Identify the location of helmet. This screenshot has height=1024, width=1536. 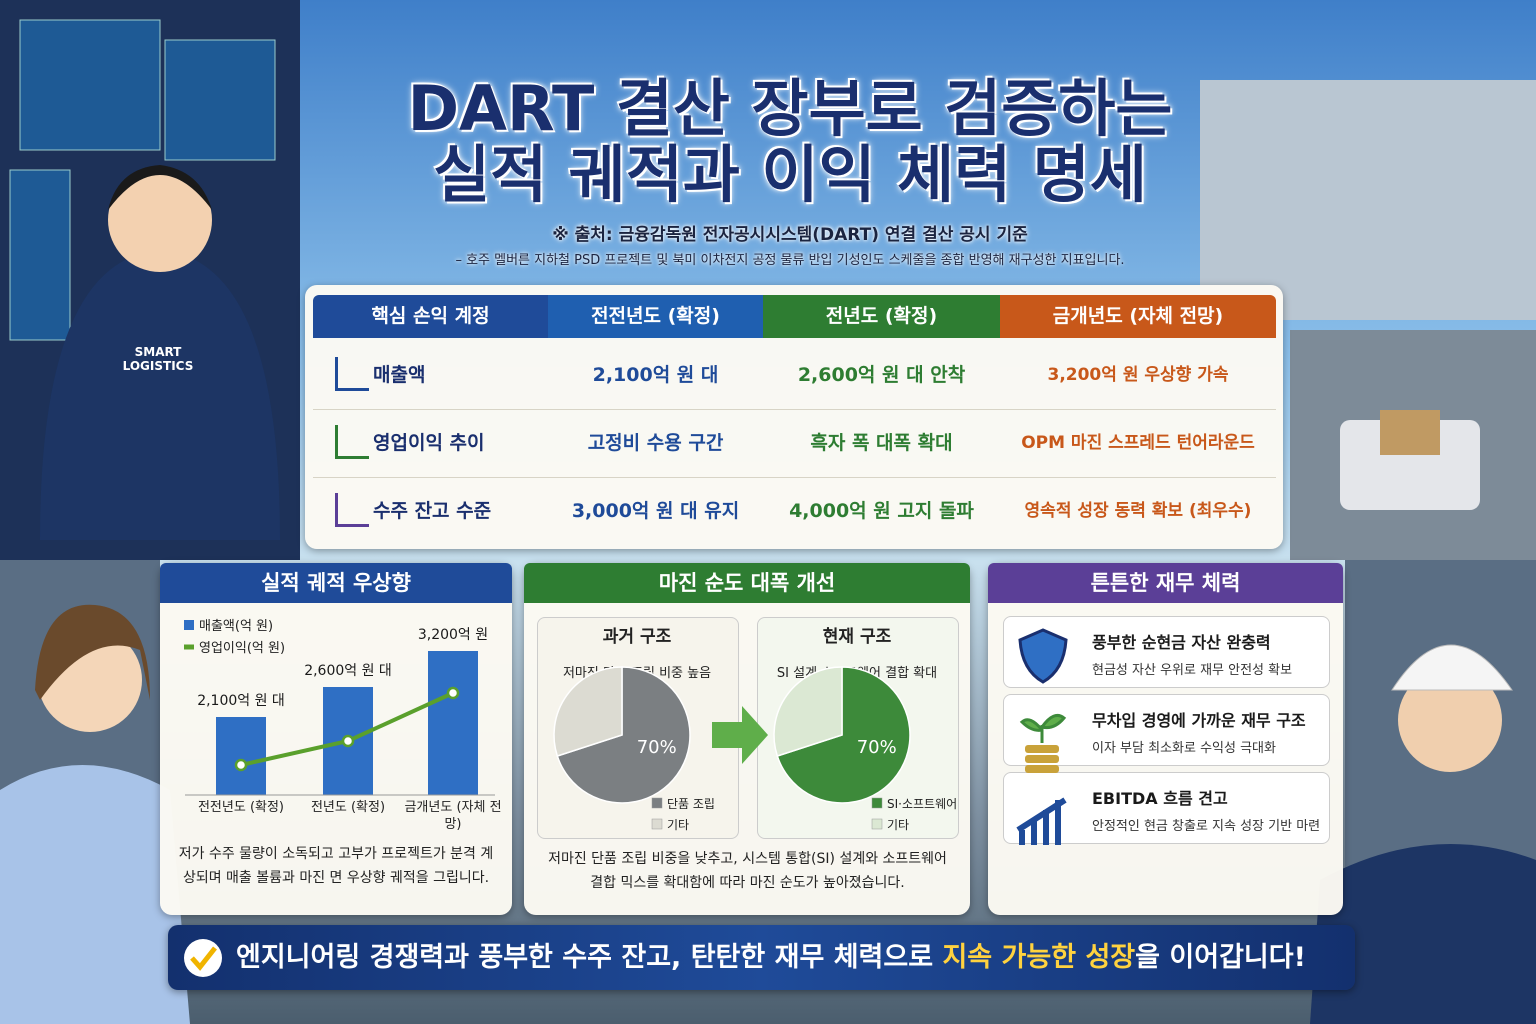
(1452, 667).